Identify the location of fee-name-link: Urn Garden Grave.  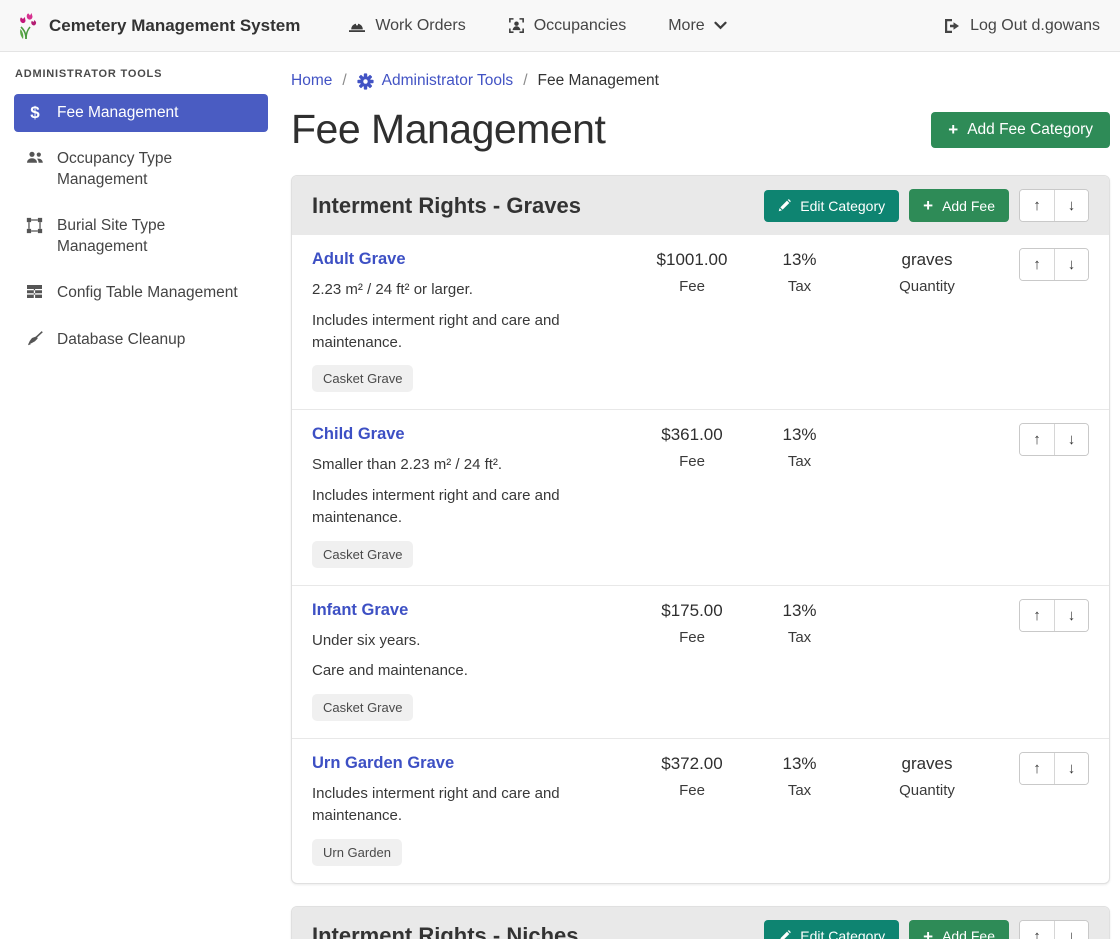
(383, 763).